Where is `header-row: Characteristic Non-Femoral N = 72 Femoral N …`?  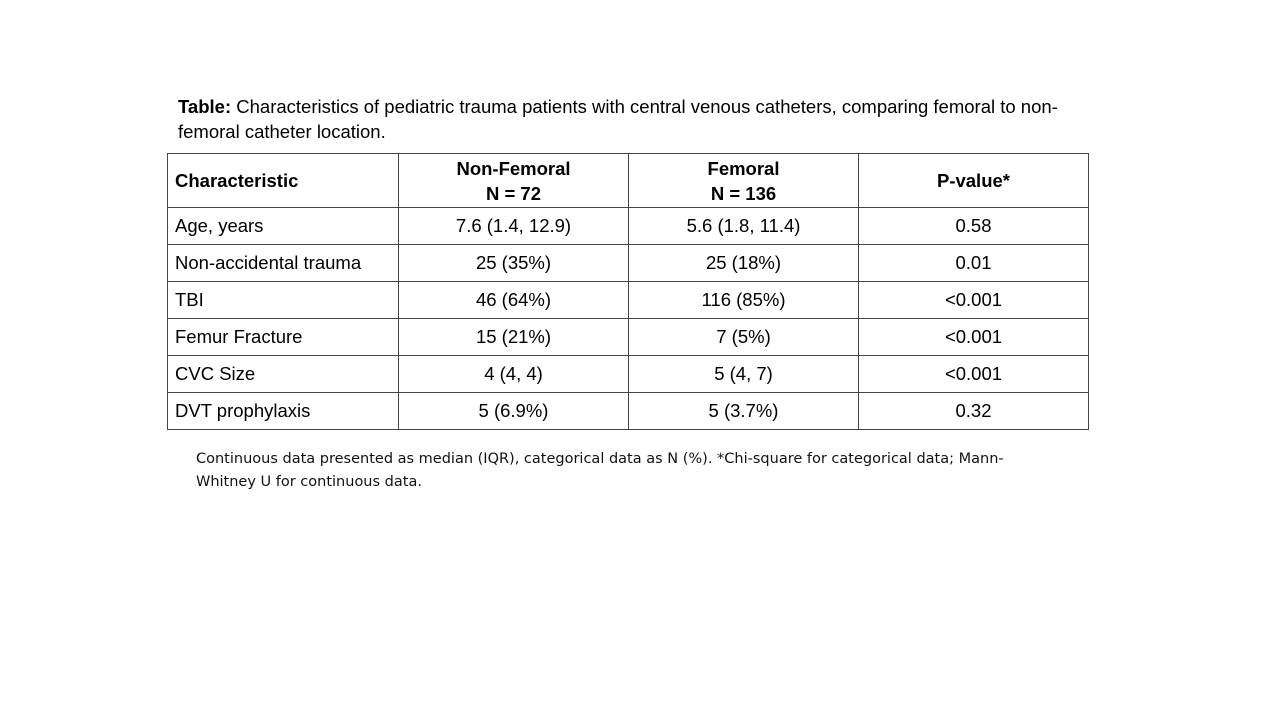 header-row: Characteristic Non-Femoral N = 72 Femoral N … is located at coordinates (628, 180).